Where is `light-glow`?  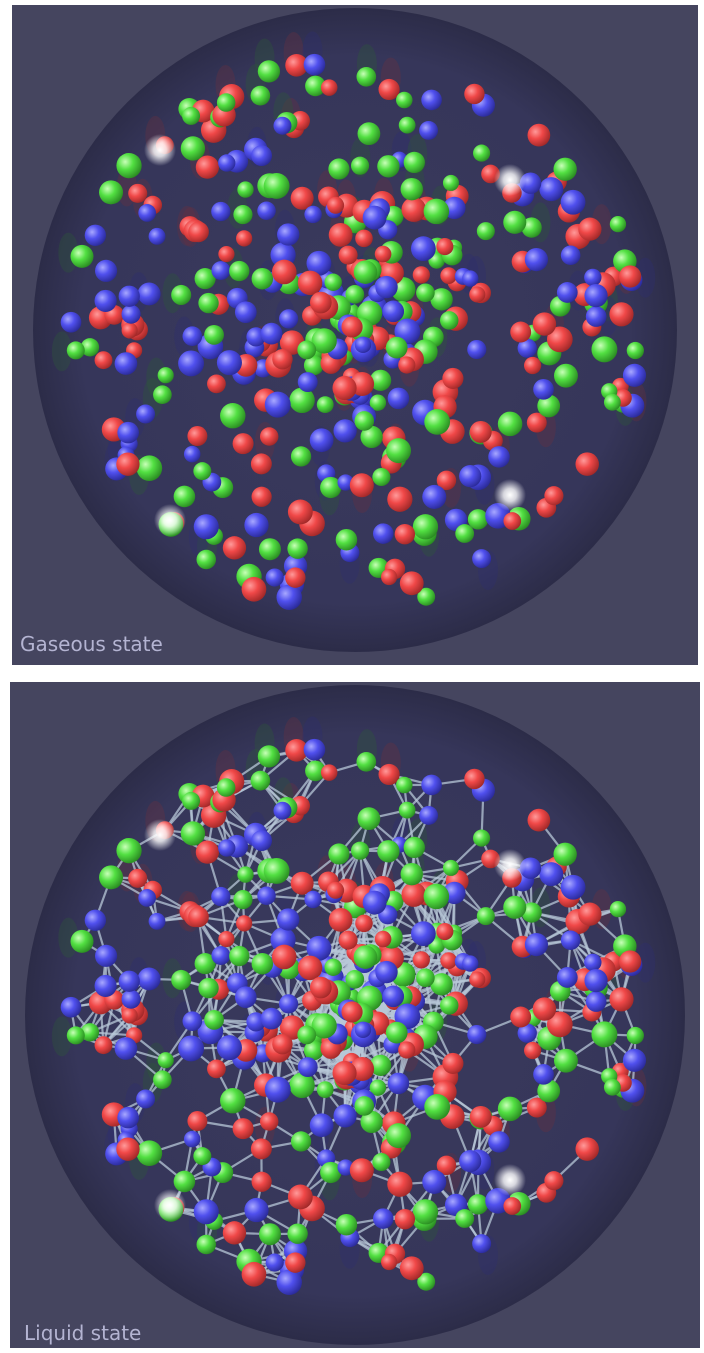
light-glow is located at coordinates (510, 180).